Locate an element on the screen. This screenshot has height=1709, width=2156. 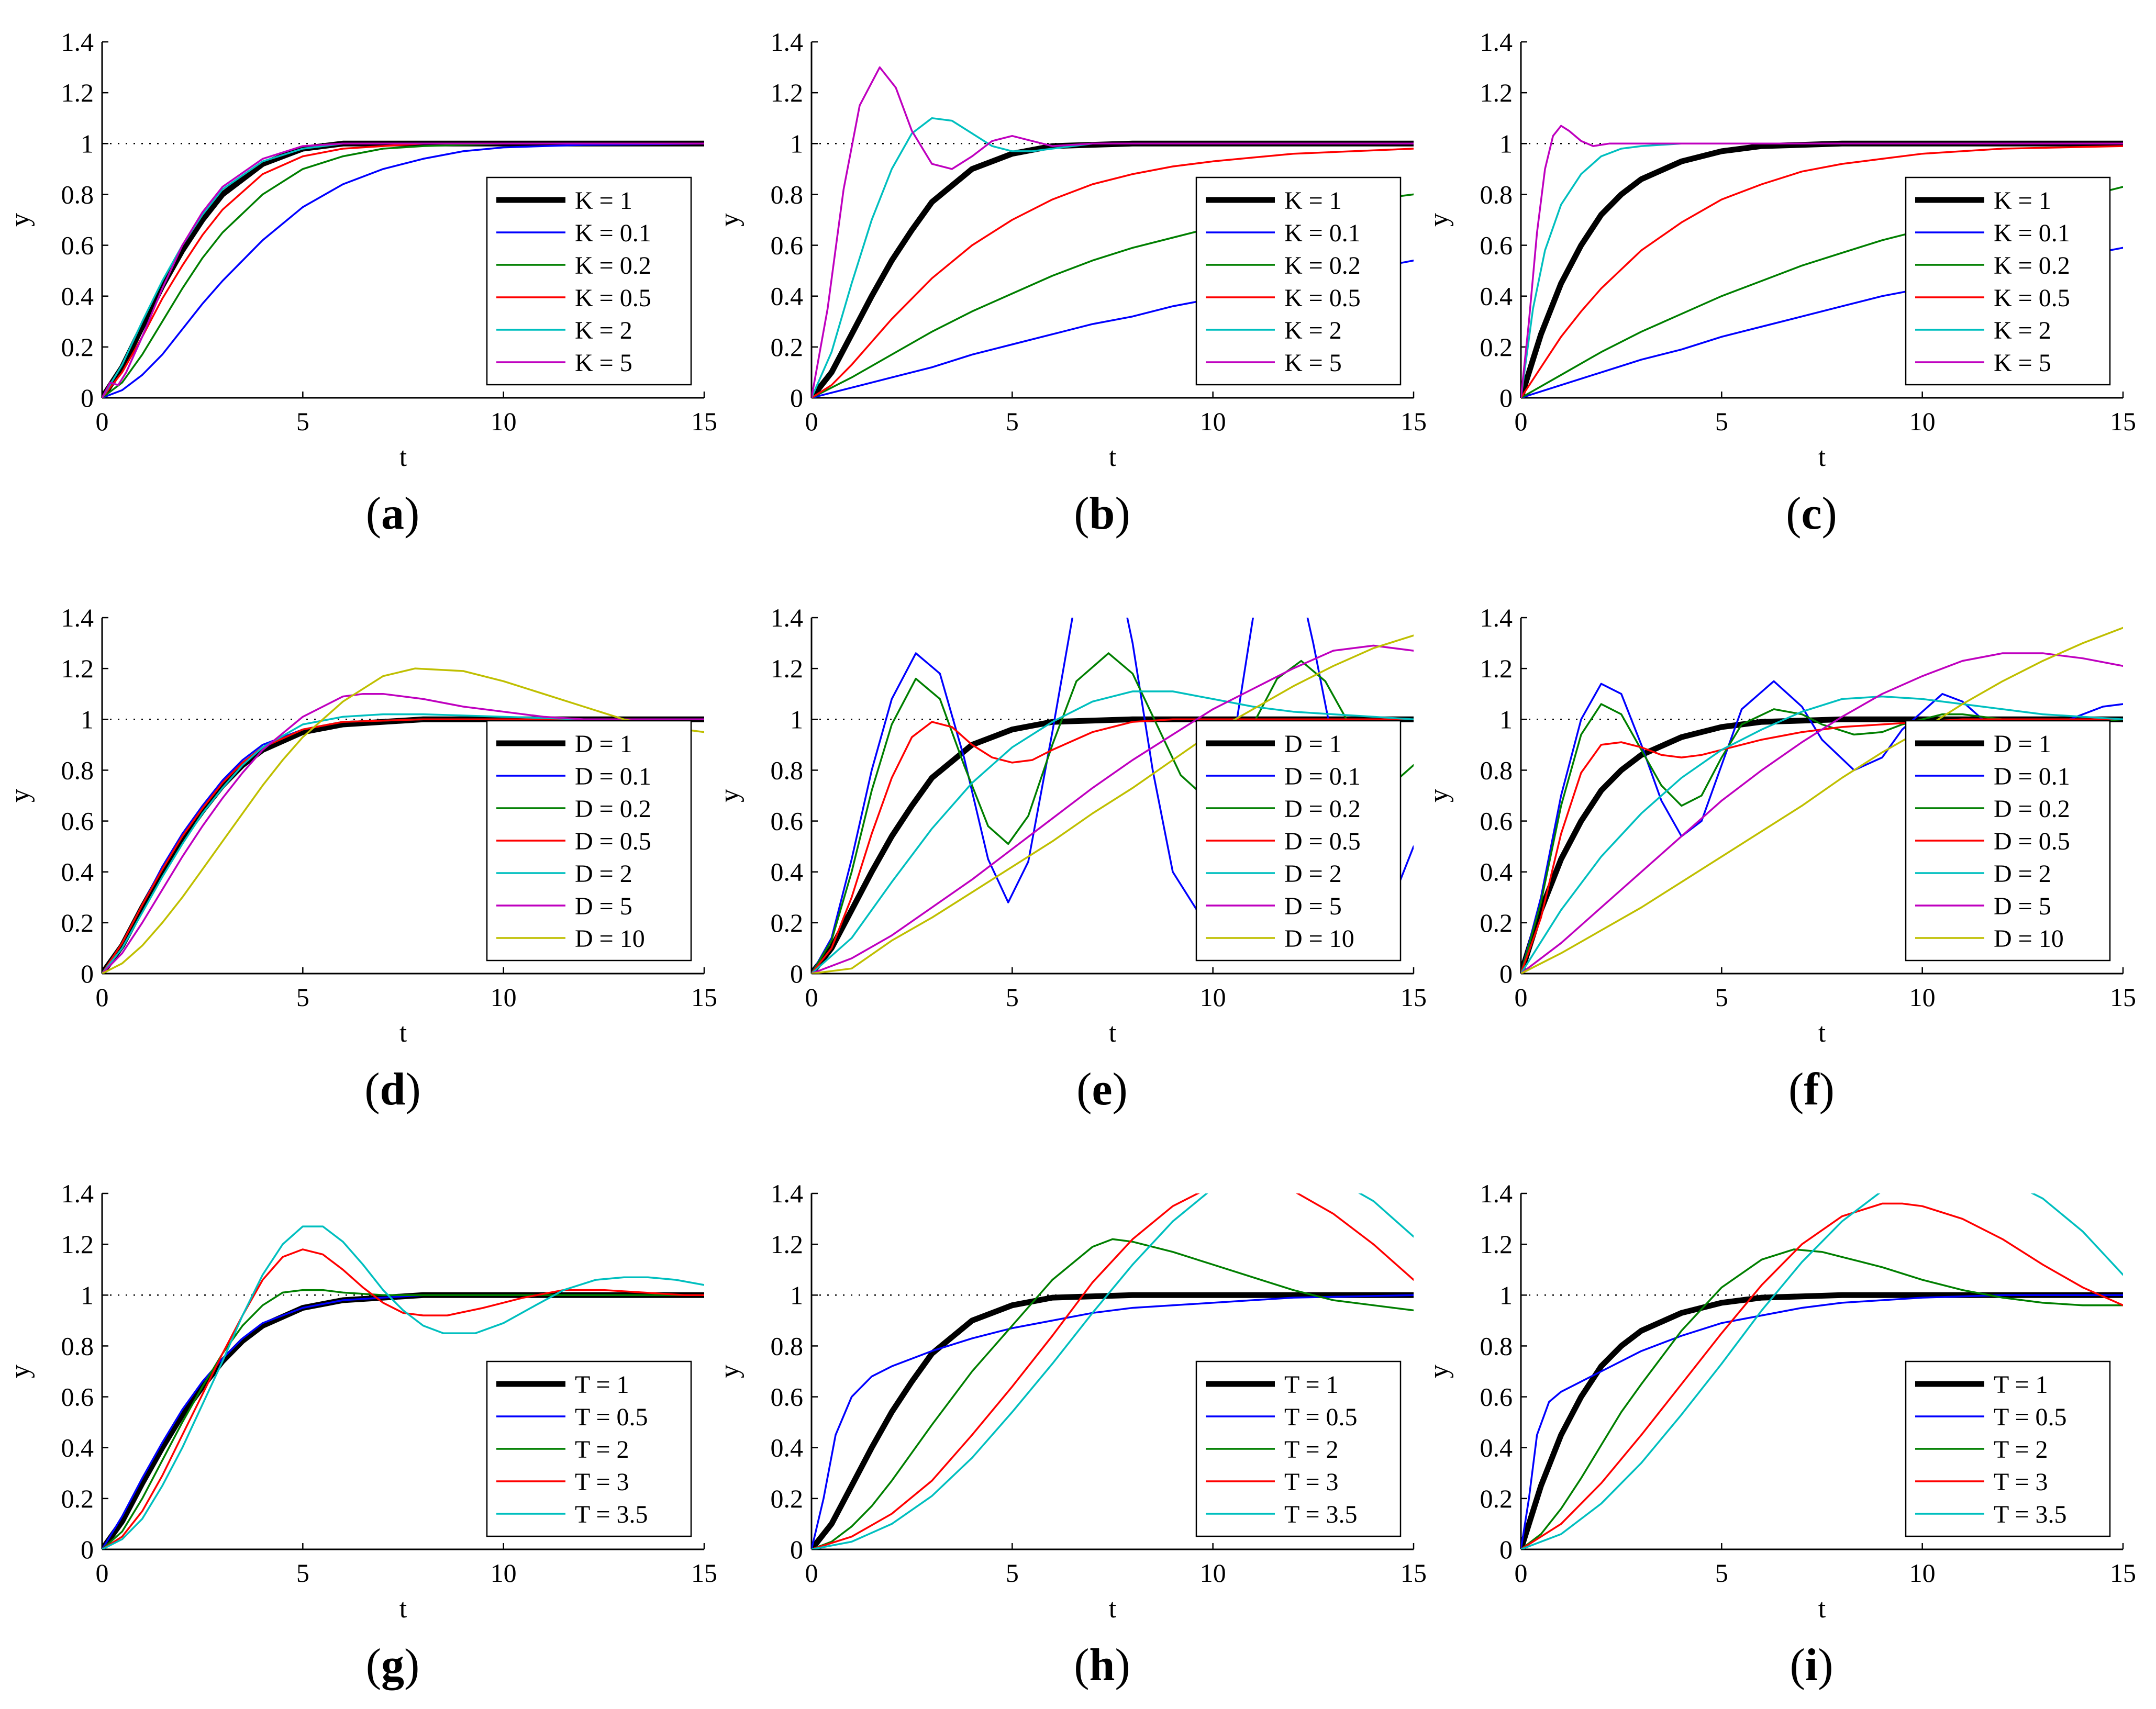
legend-entry: T = 3 is located at coordinates (602, 1482).